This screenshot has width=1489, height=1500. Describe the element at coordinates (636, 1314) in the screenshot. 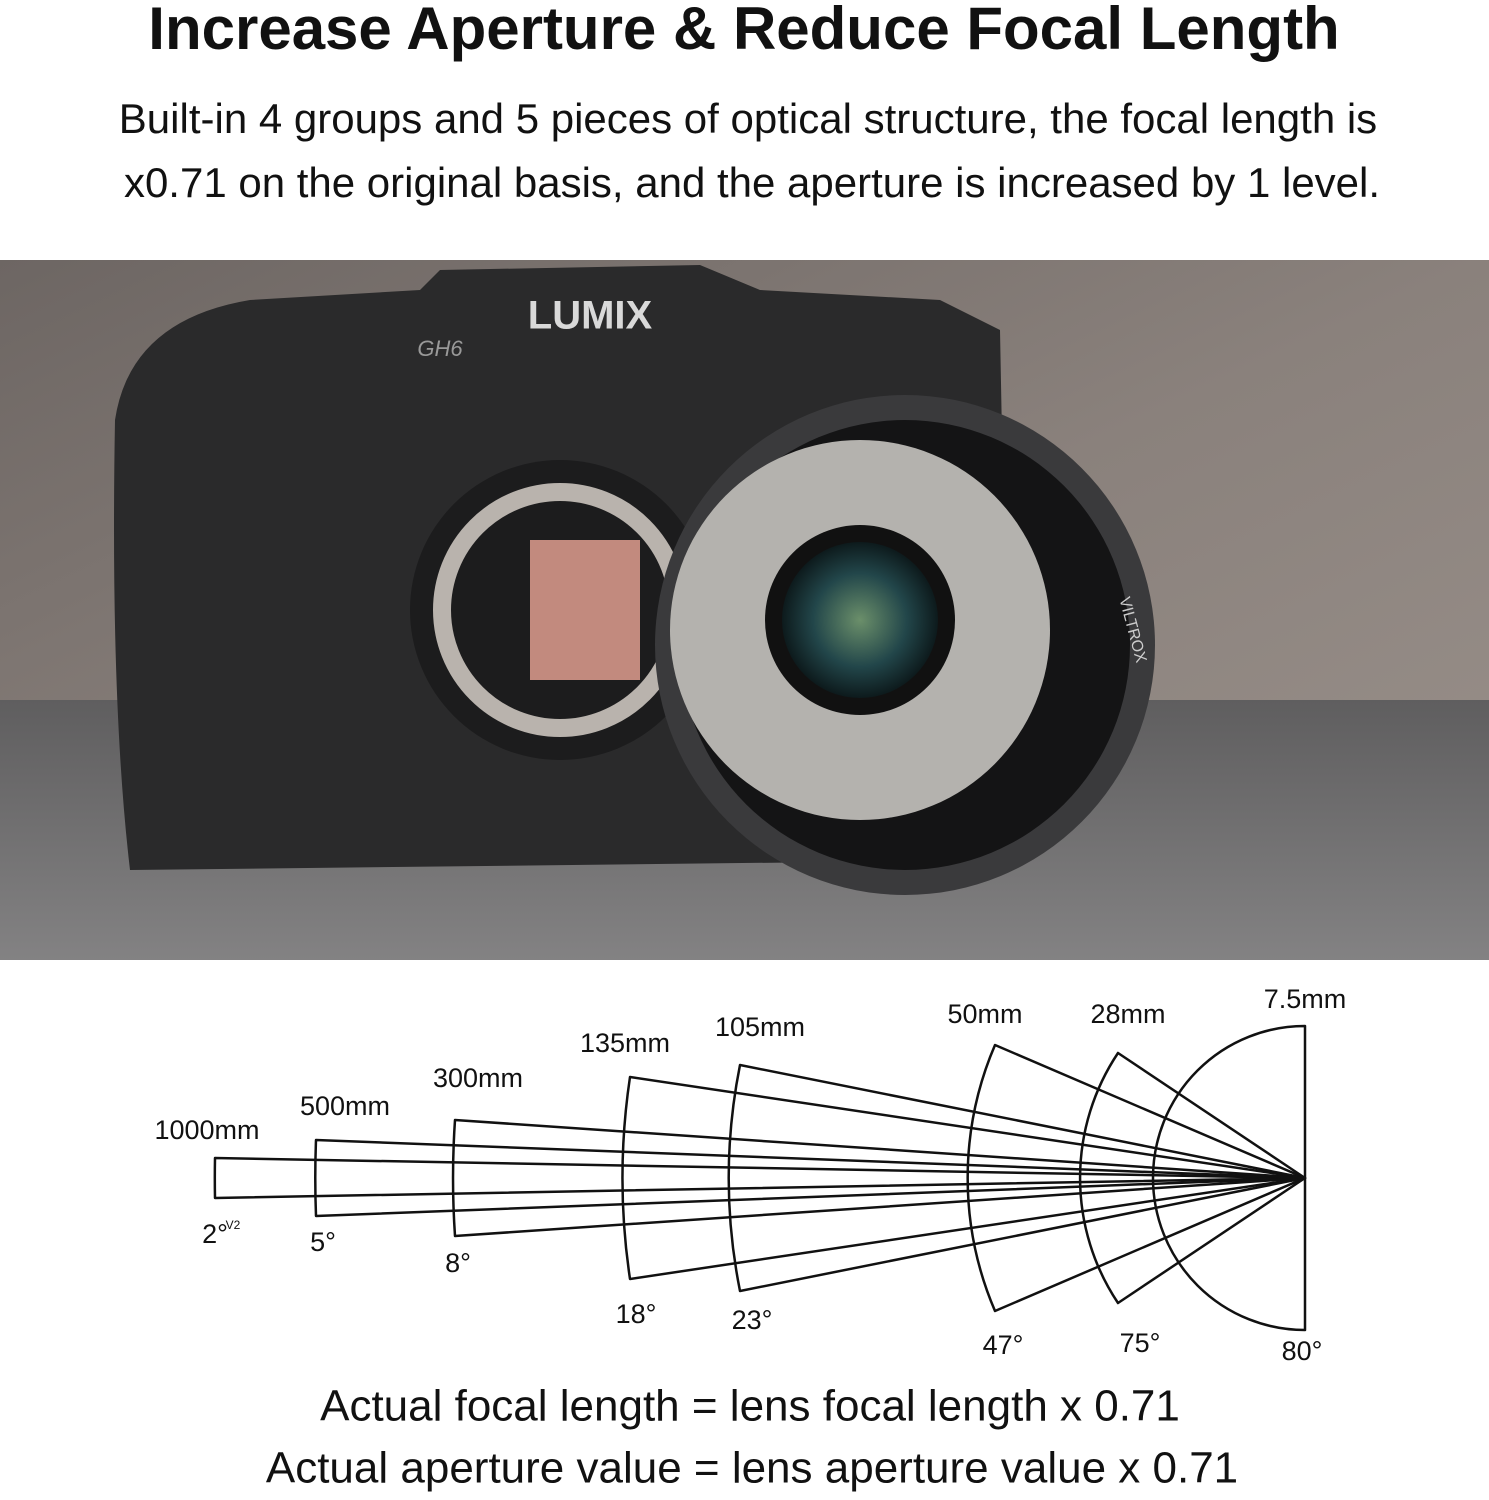

I see `angle-label: 18°` at that location.